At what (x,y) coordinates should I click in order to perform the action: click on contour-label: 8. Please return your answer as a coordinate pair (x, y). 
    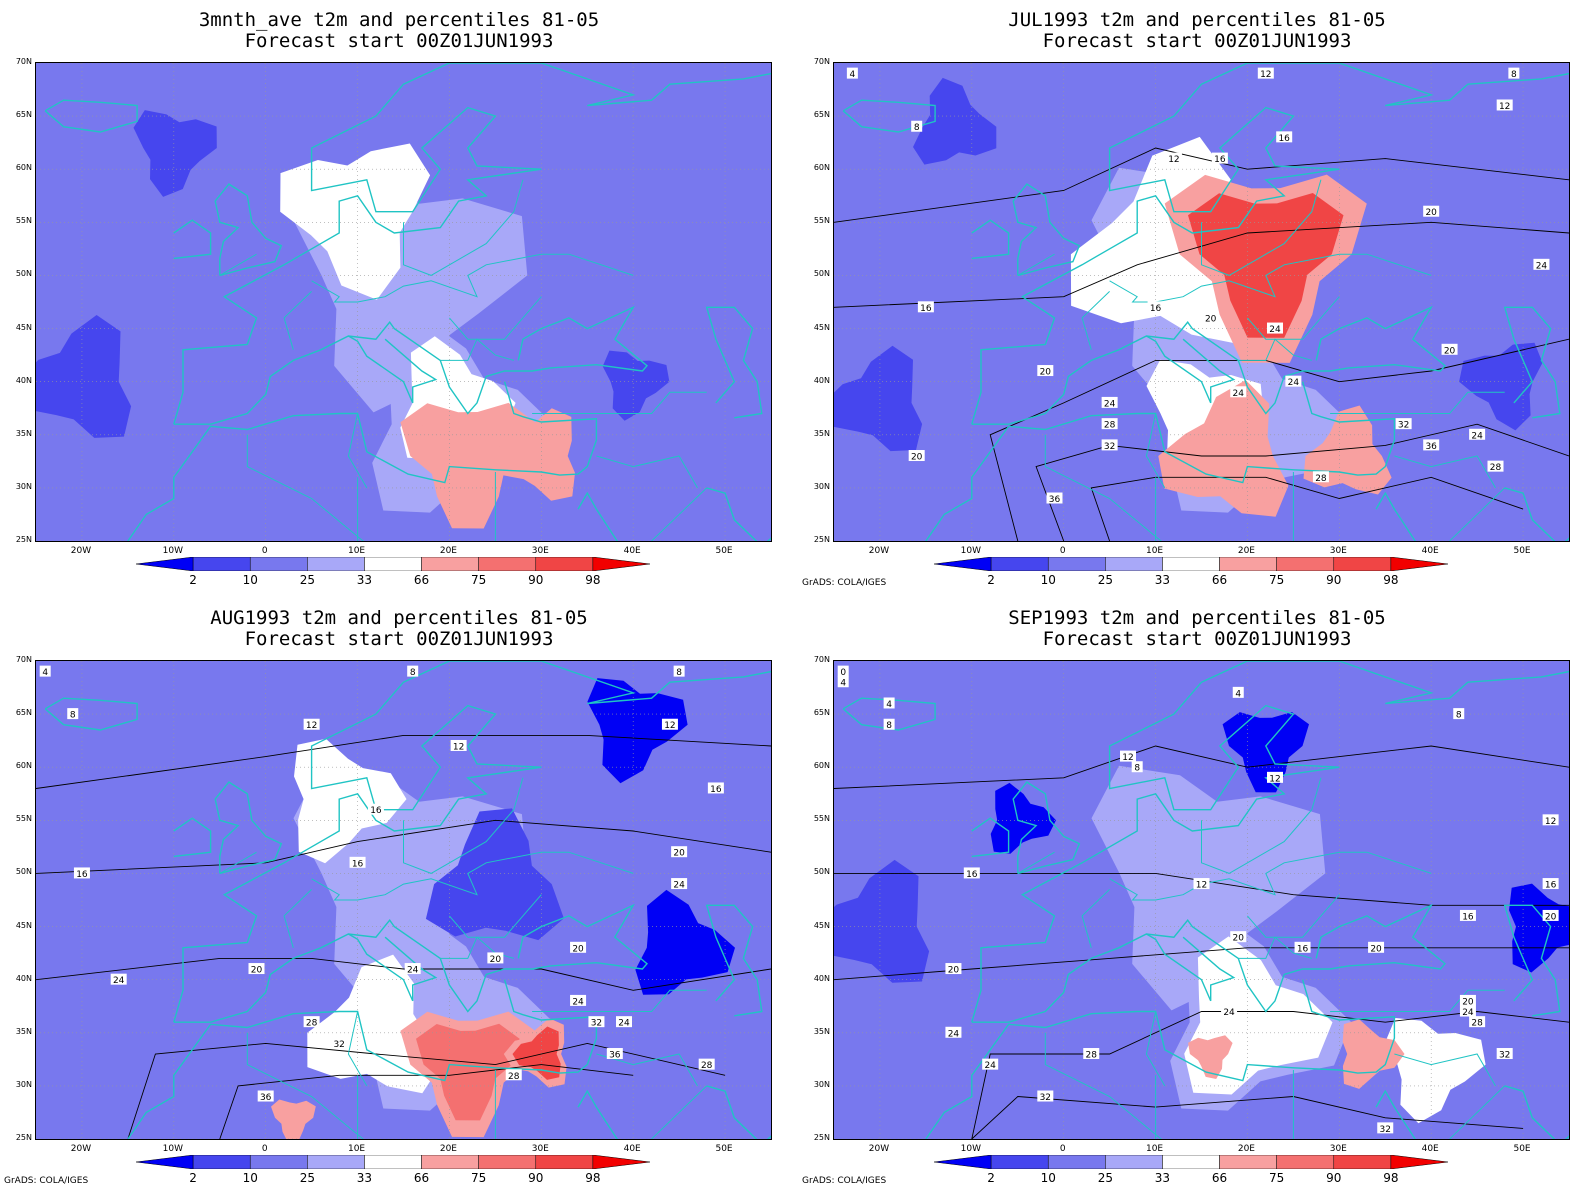
    Looking at the image, I should click on (413, 671).